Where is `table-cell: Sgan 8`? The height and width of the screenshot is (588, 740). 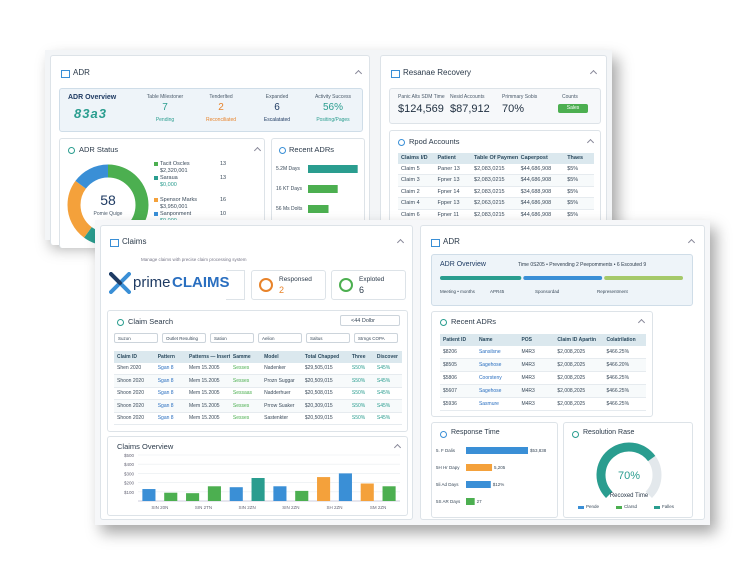 table-cell: Sgan 8 is located at coordinates (165, 405).